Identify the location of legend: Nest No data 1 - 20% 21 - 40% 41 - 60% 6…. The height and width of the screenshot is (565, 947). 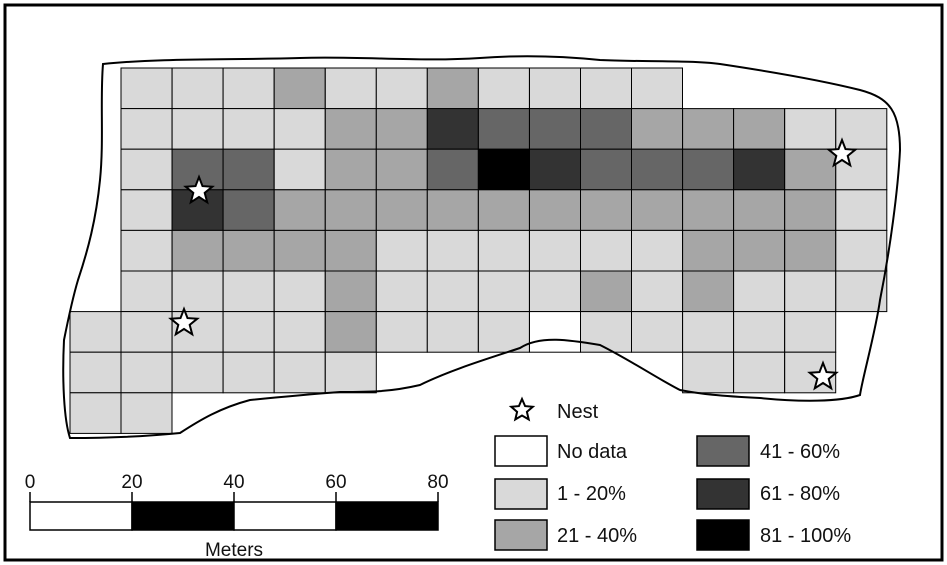
(672, 473).